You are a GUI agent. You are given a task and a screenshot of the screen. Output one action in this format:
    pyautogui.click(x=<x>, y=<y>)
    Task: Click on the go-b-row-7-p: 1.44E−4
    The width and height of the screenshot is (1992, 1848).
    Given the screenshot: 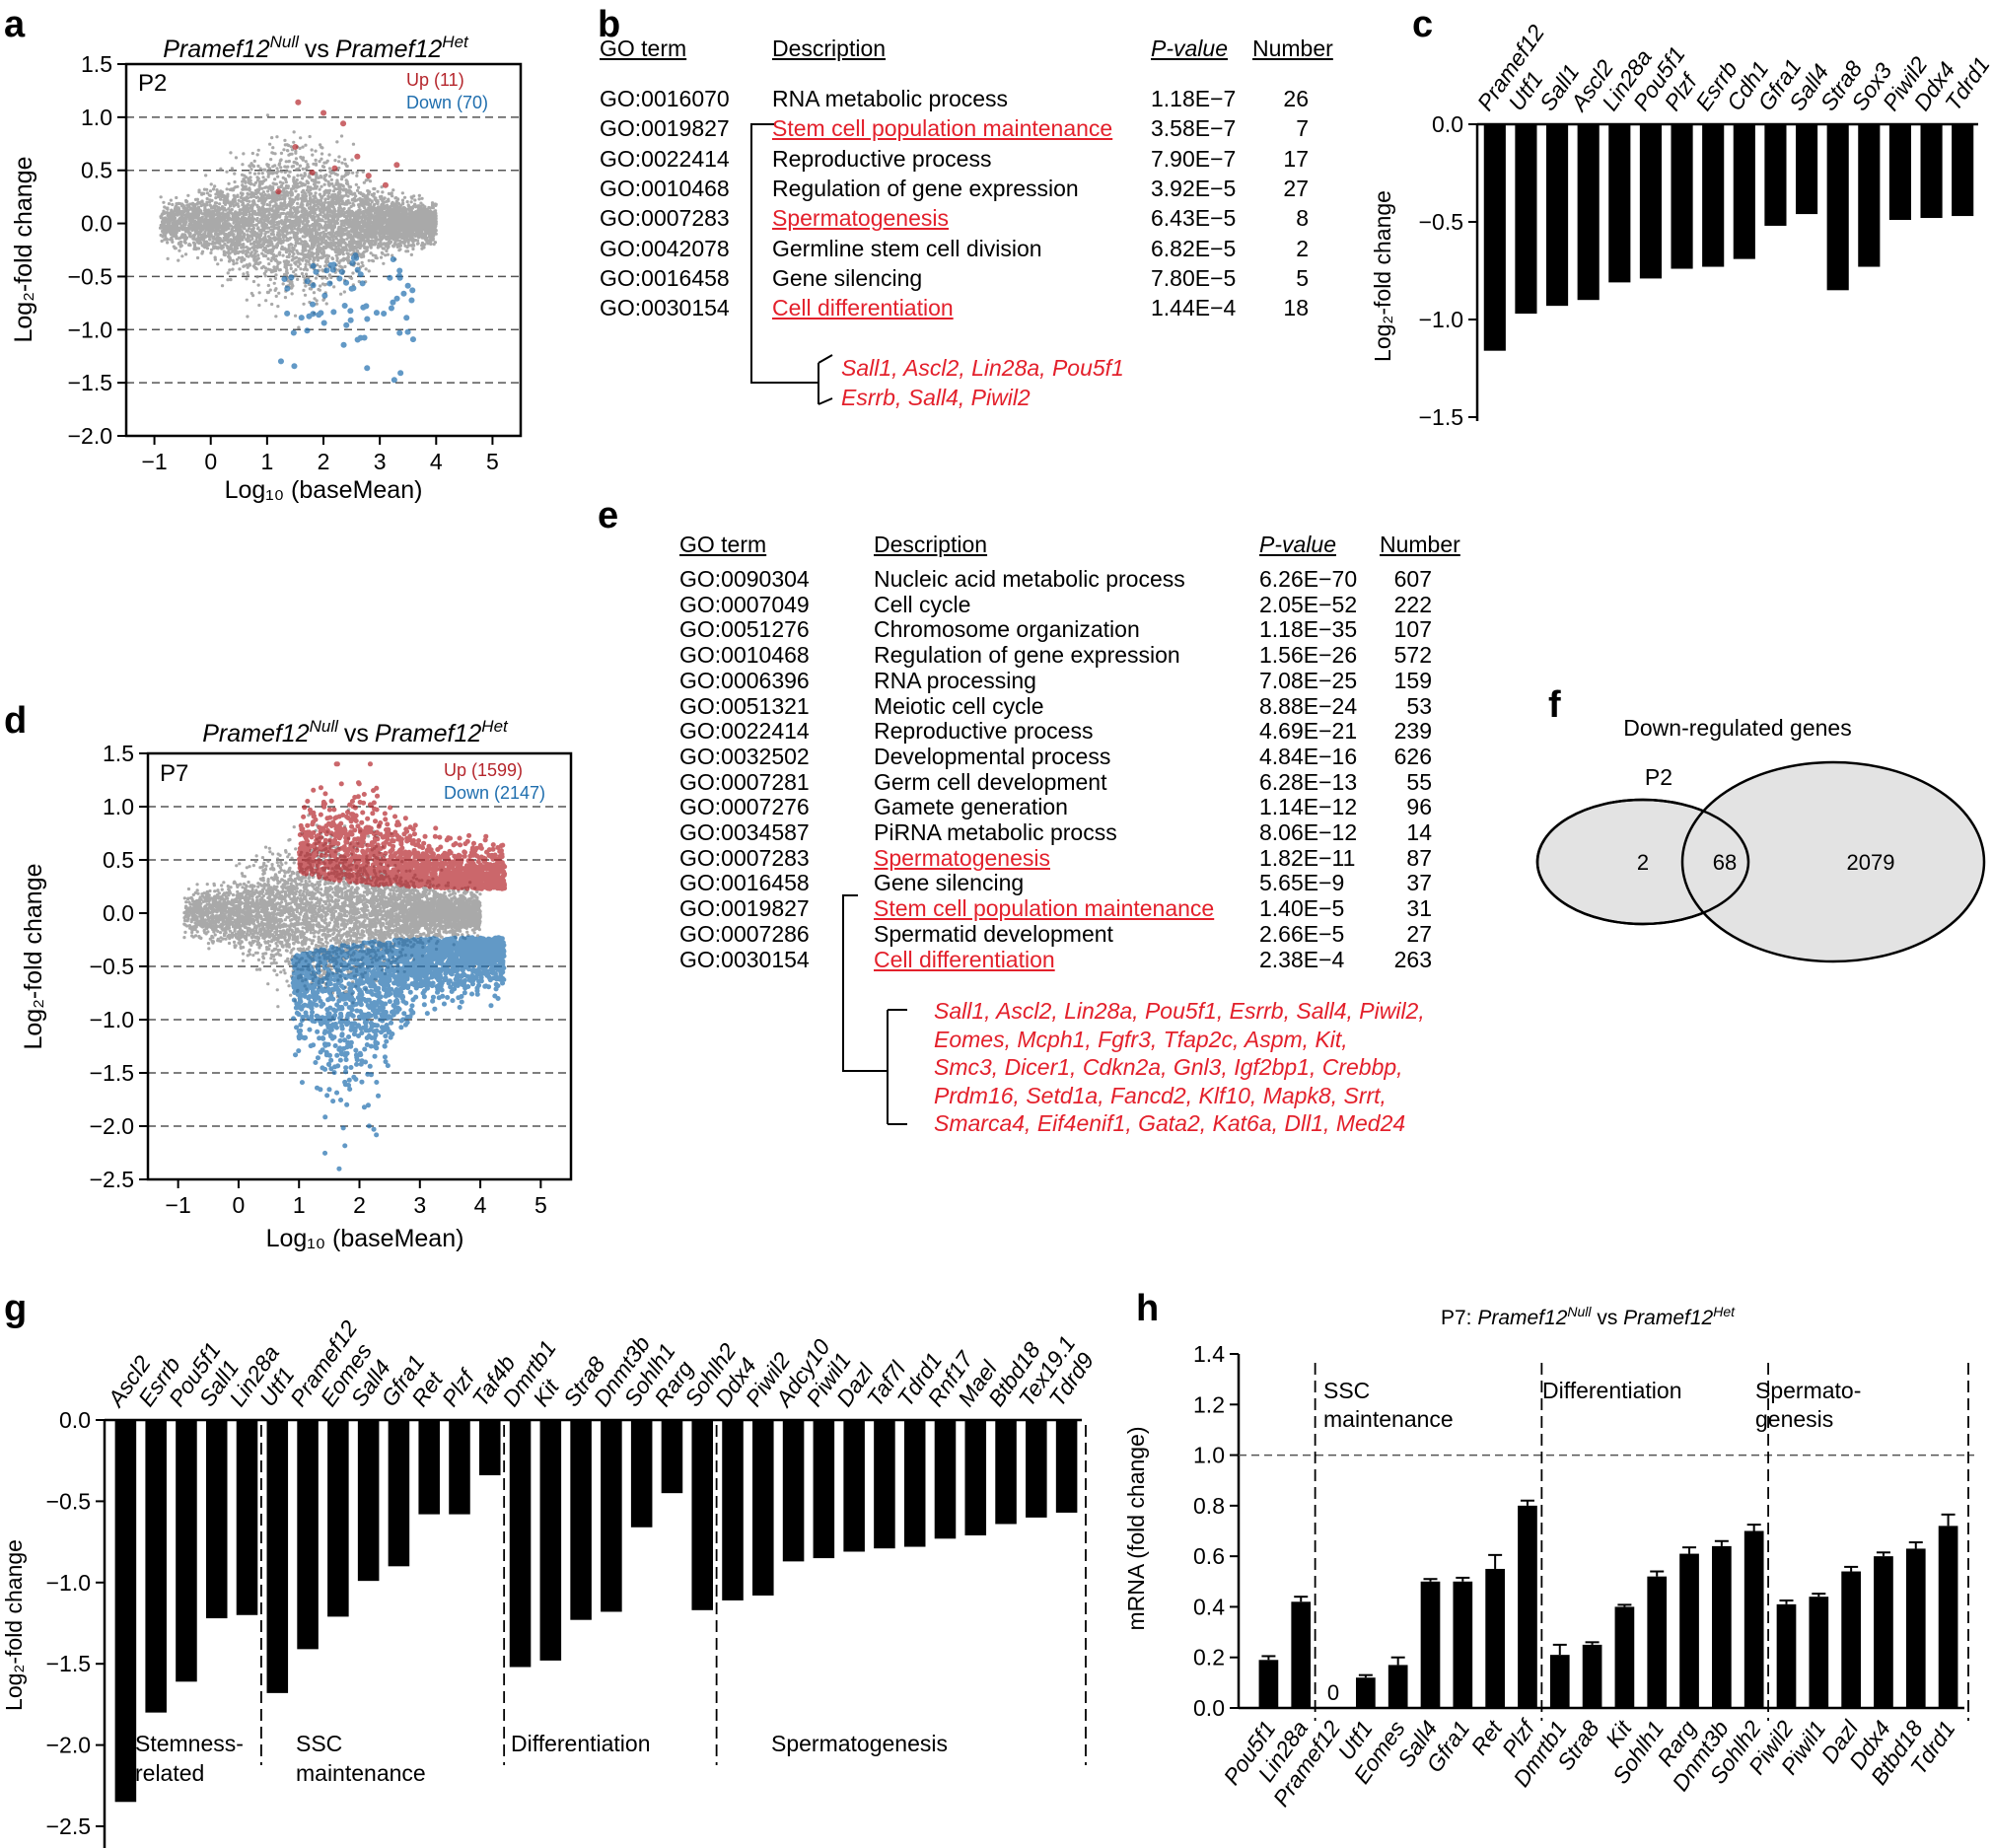 What is the action you would take?
    pyautogui.click(x=1194, y=308)
    